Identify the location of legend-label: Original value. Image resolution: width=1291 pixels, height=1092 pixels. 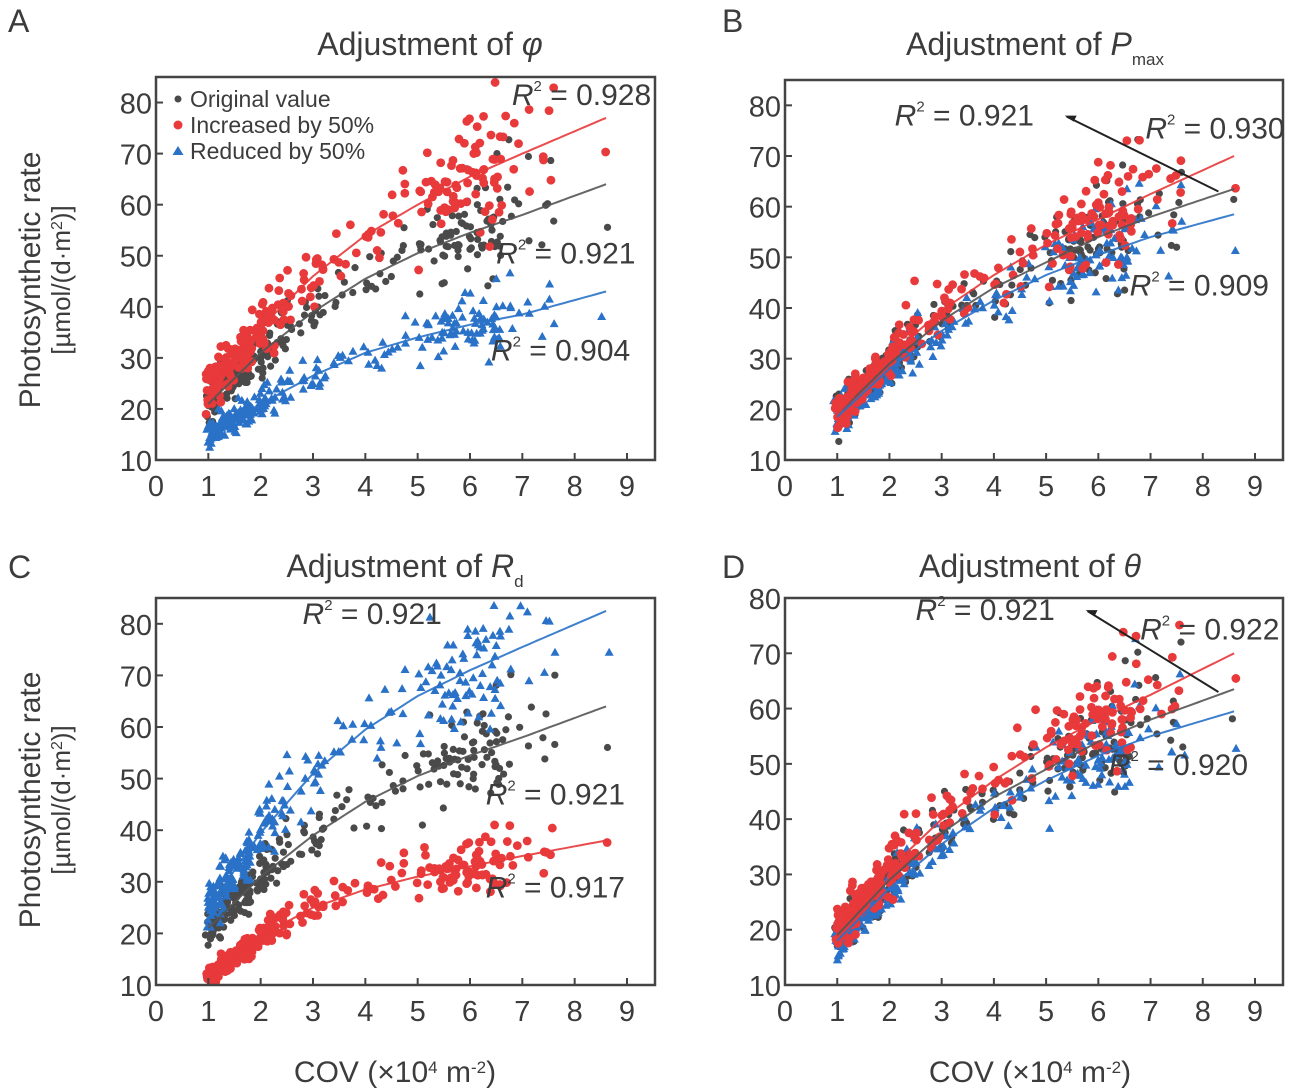
(260, 99).